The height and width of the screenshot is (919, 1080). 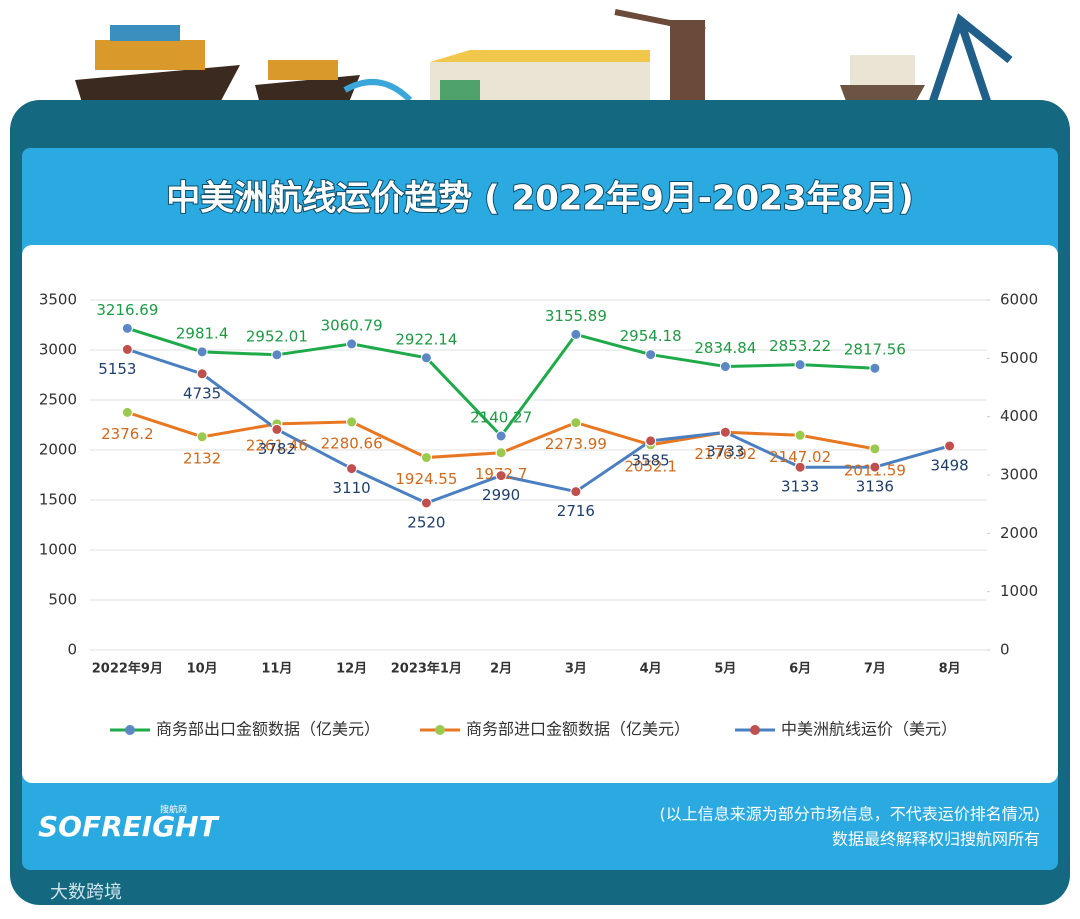 I want to click on y-tick-label: 3500, so click(x=58, y=300).